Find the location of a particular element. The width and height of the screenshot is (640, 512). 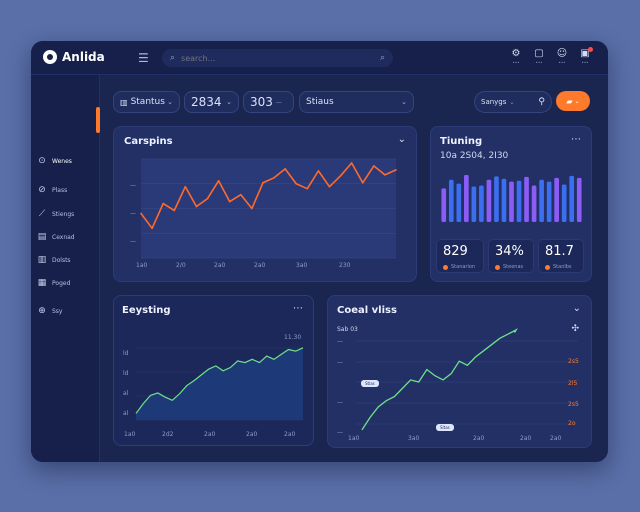

messages-icon: ▢ ••• is located at coordinates (539, 56).